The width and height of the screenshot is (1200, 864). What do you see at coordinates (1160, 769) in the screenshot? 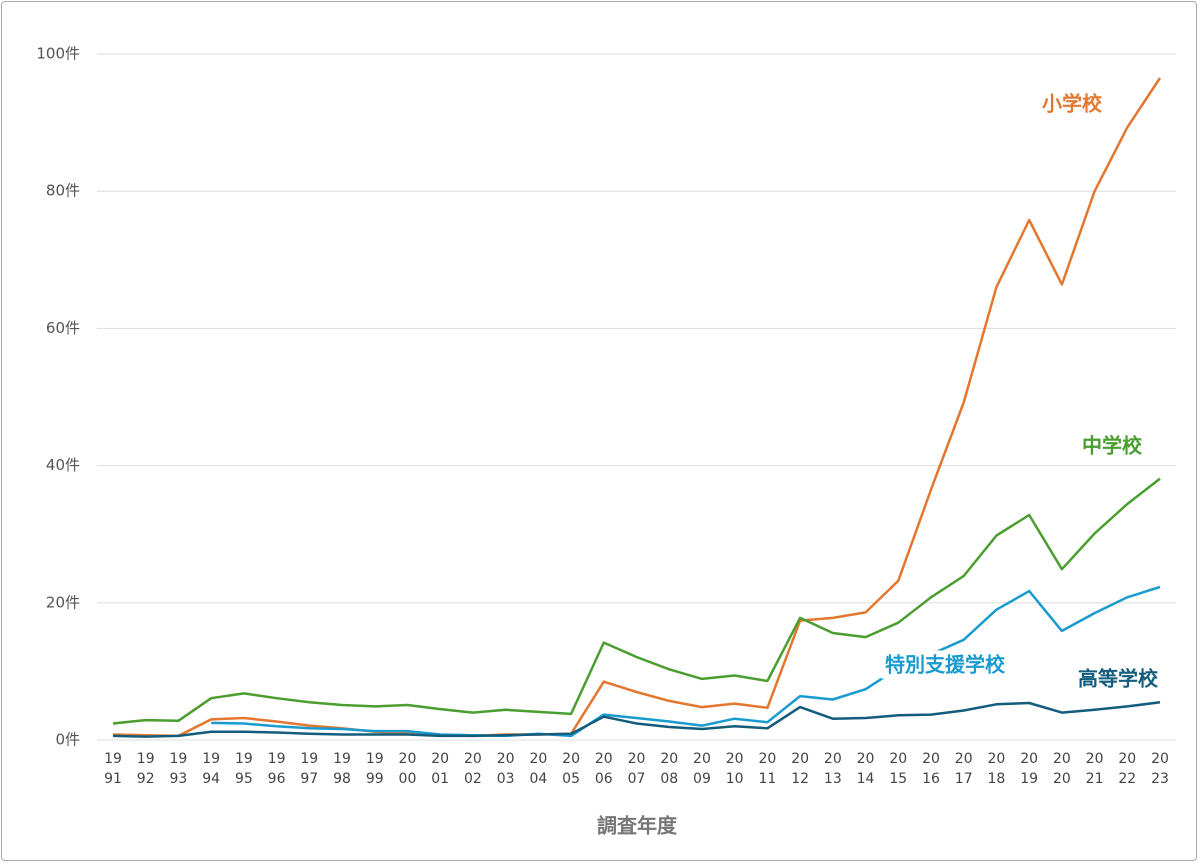
I see `x-tick-label: 2023` at bounding box center [1160, 769].